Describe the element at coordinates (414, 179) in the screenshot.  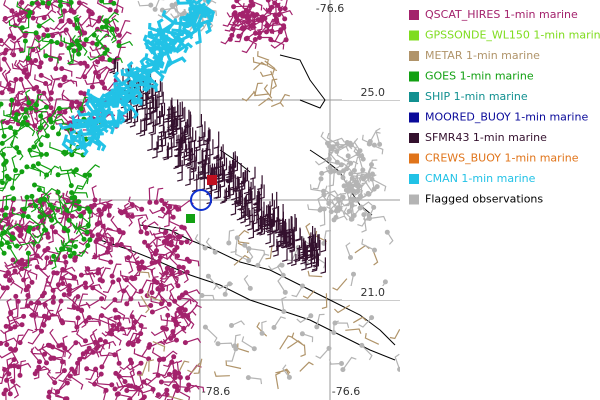
I see `legend-swatch` at that location.